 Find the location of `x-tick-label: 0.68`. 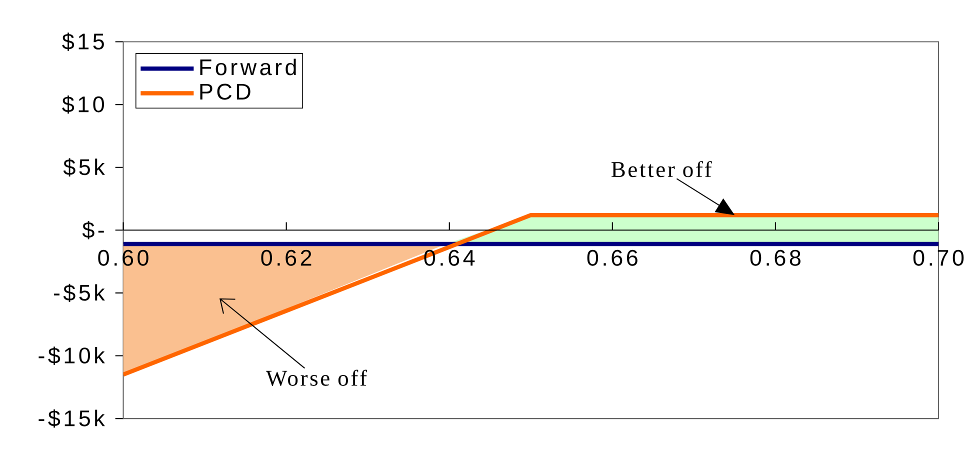

x-tick-label: 0.68 is located at coordinates (775, 258).